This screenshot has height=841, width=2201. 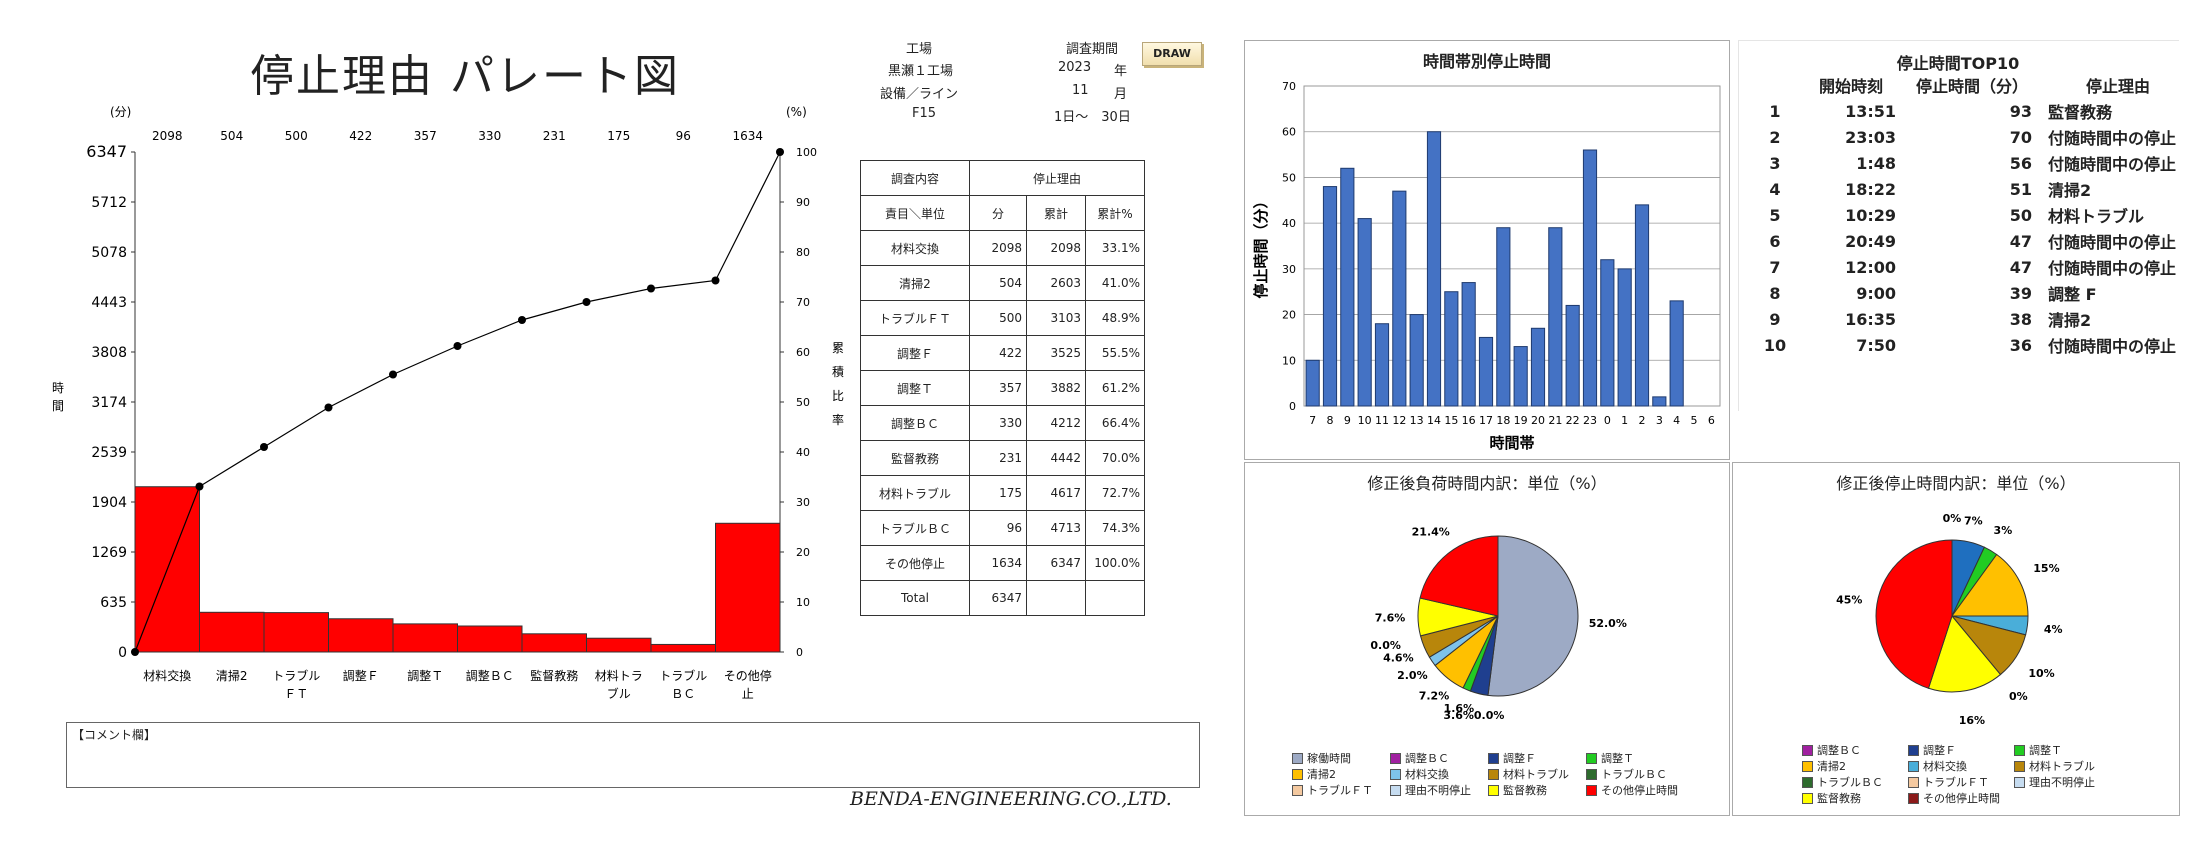 I want to click on legend-label: 稼働時間, so click(x=1329, y=758).